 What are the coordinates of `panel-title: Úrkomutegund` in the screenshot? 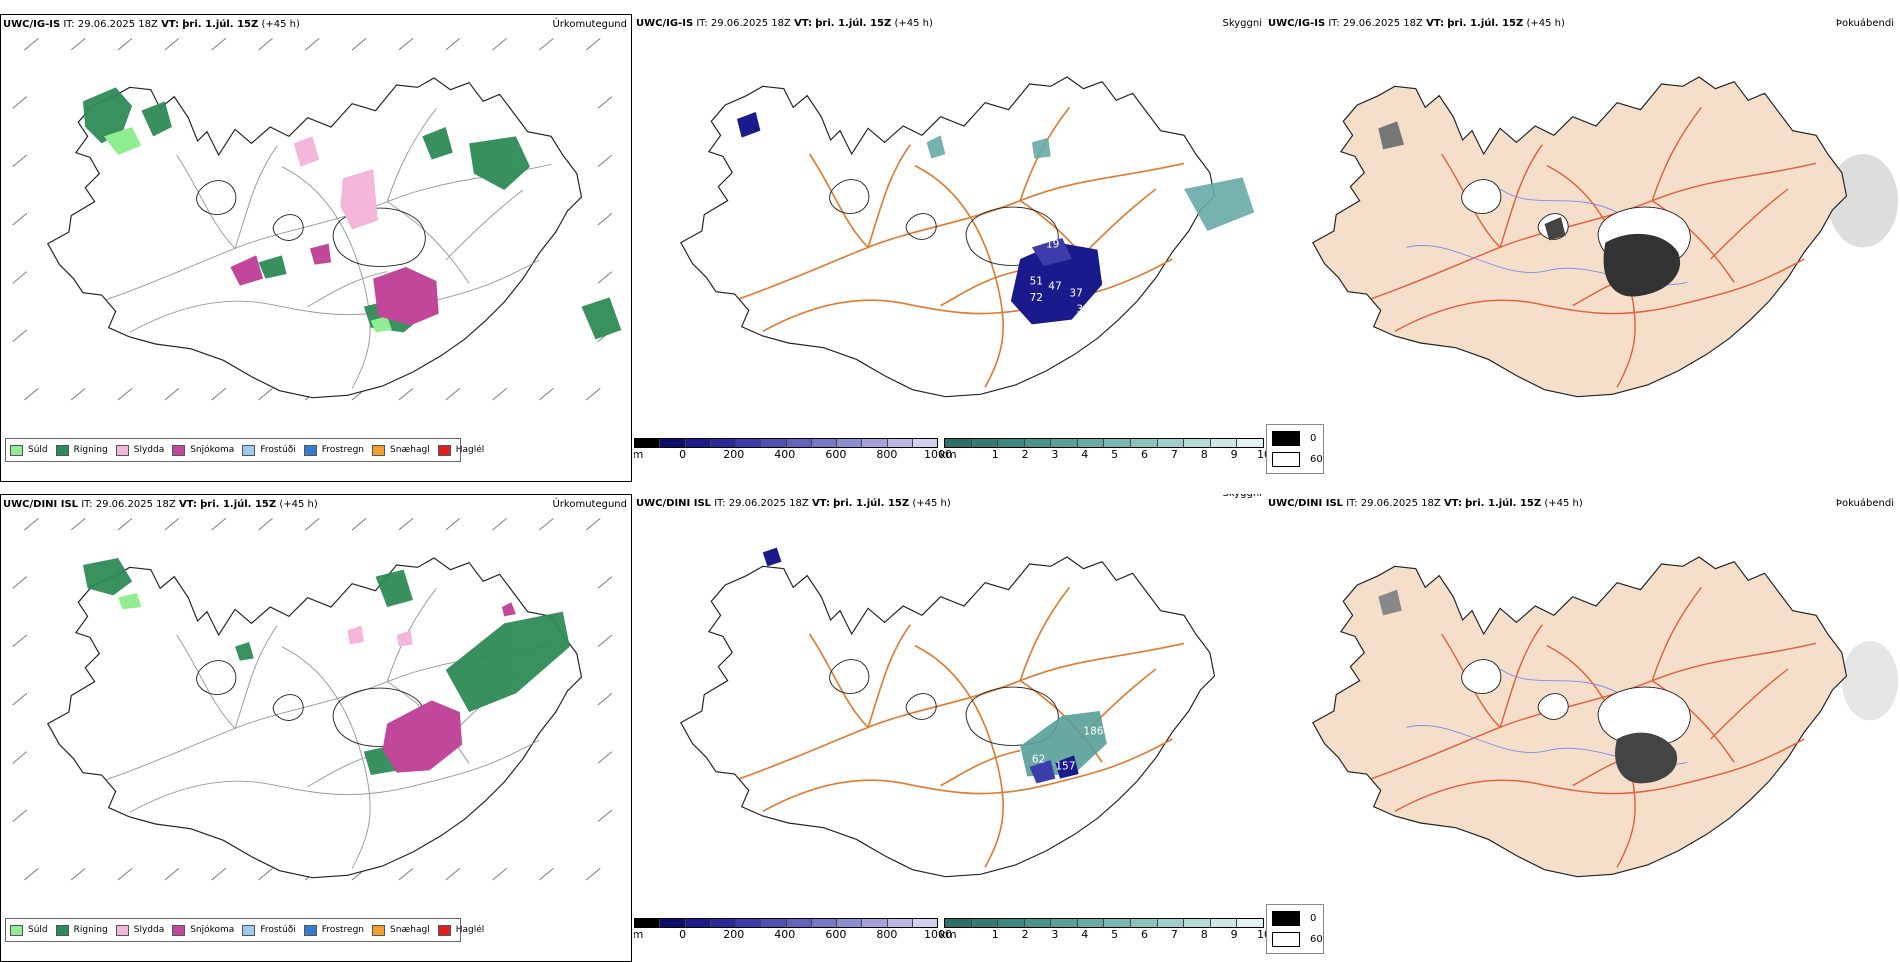 It's located at (589, 24).